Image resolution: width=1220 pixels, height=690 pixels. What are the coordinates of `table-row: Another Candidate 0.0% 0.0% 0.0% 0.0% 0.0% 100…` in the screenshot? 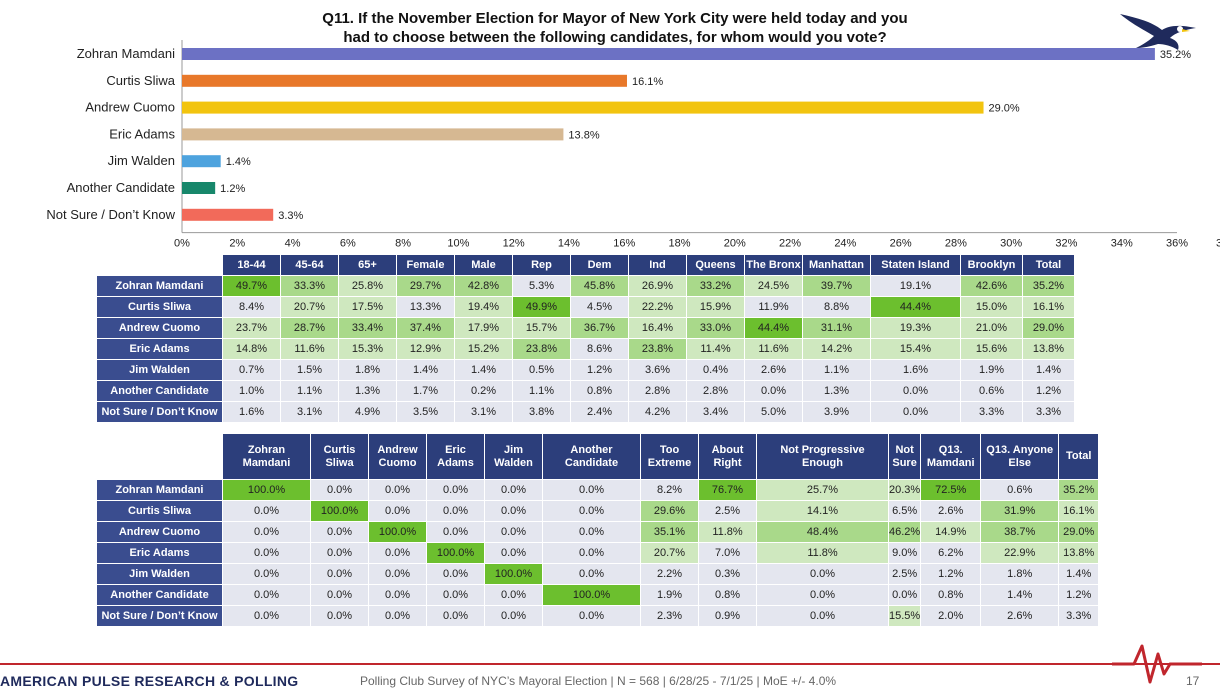 It's located at (598, 595).